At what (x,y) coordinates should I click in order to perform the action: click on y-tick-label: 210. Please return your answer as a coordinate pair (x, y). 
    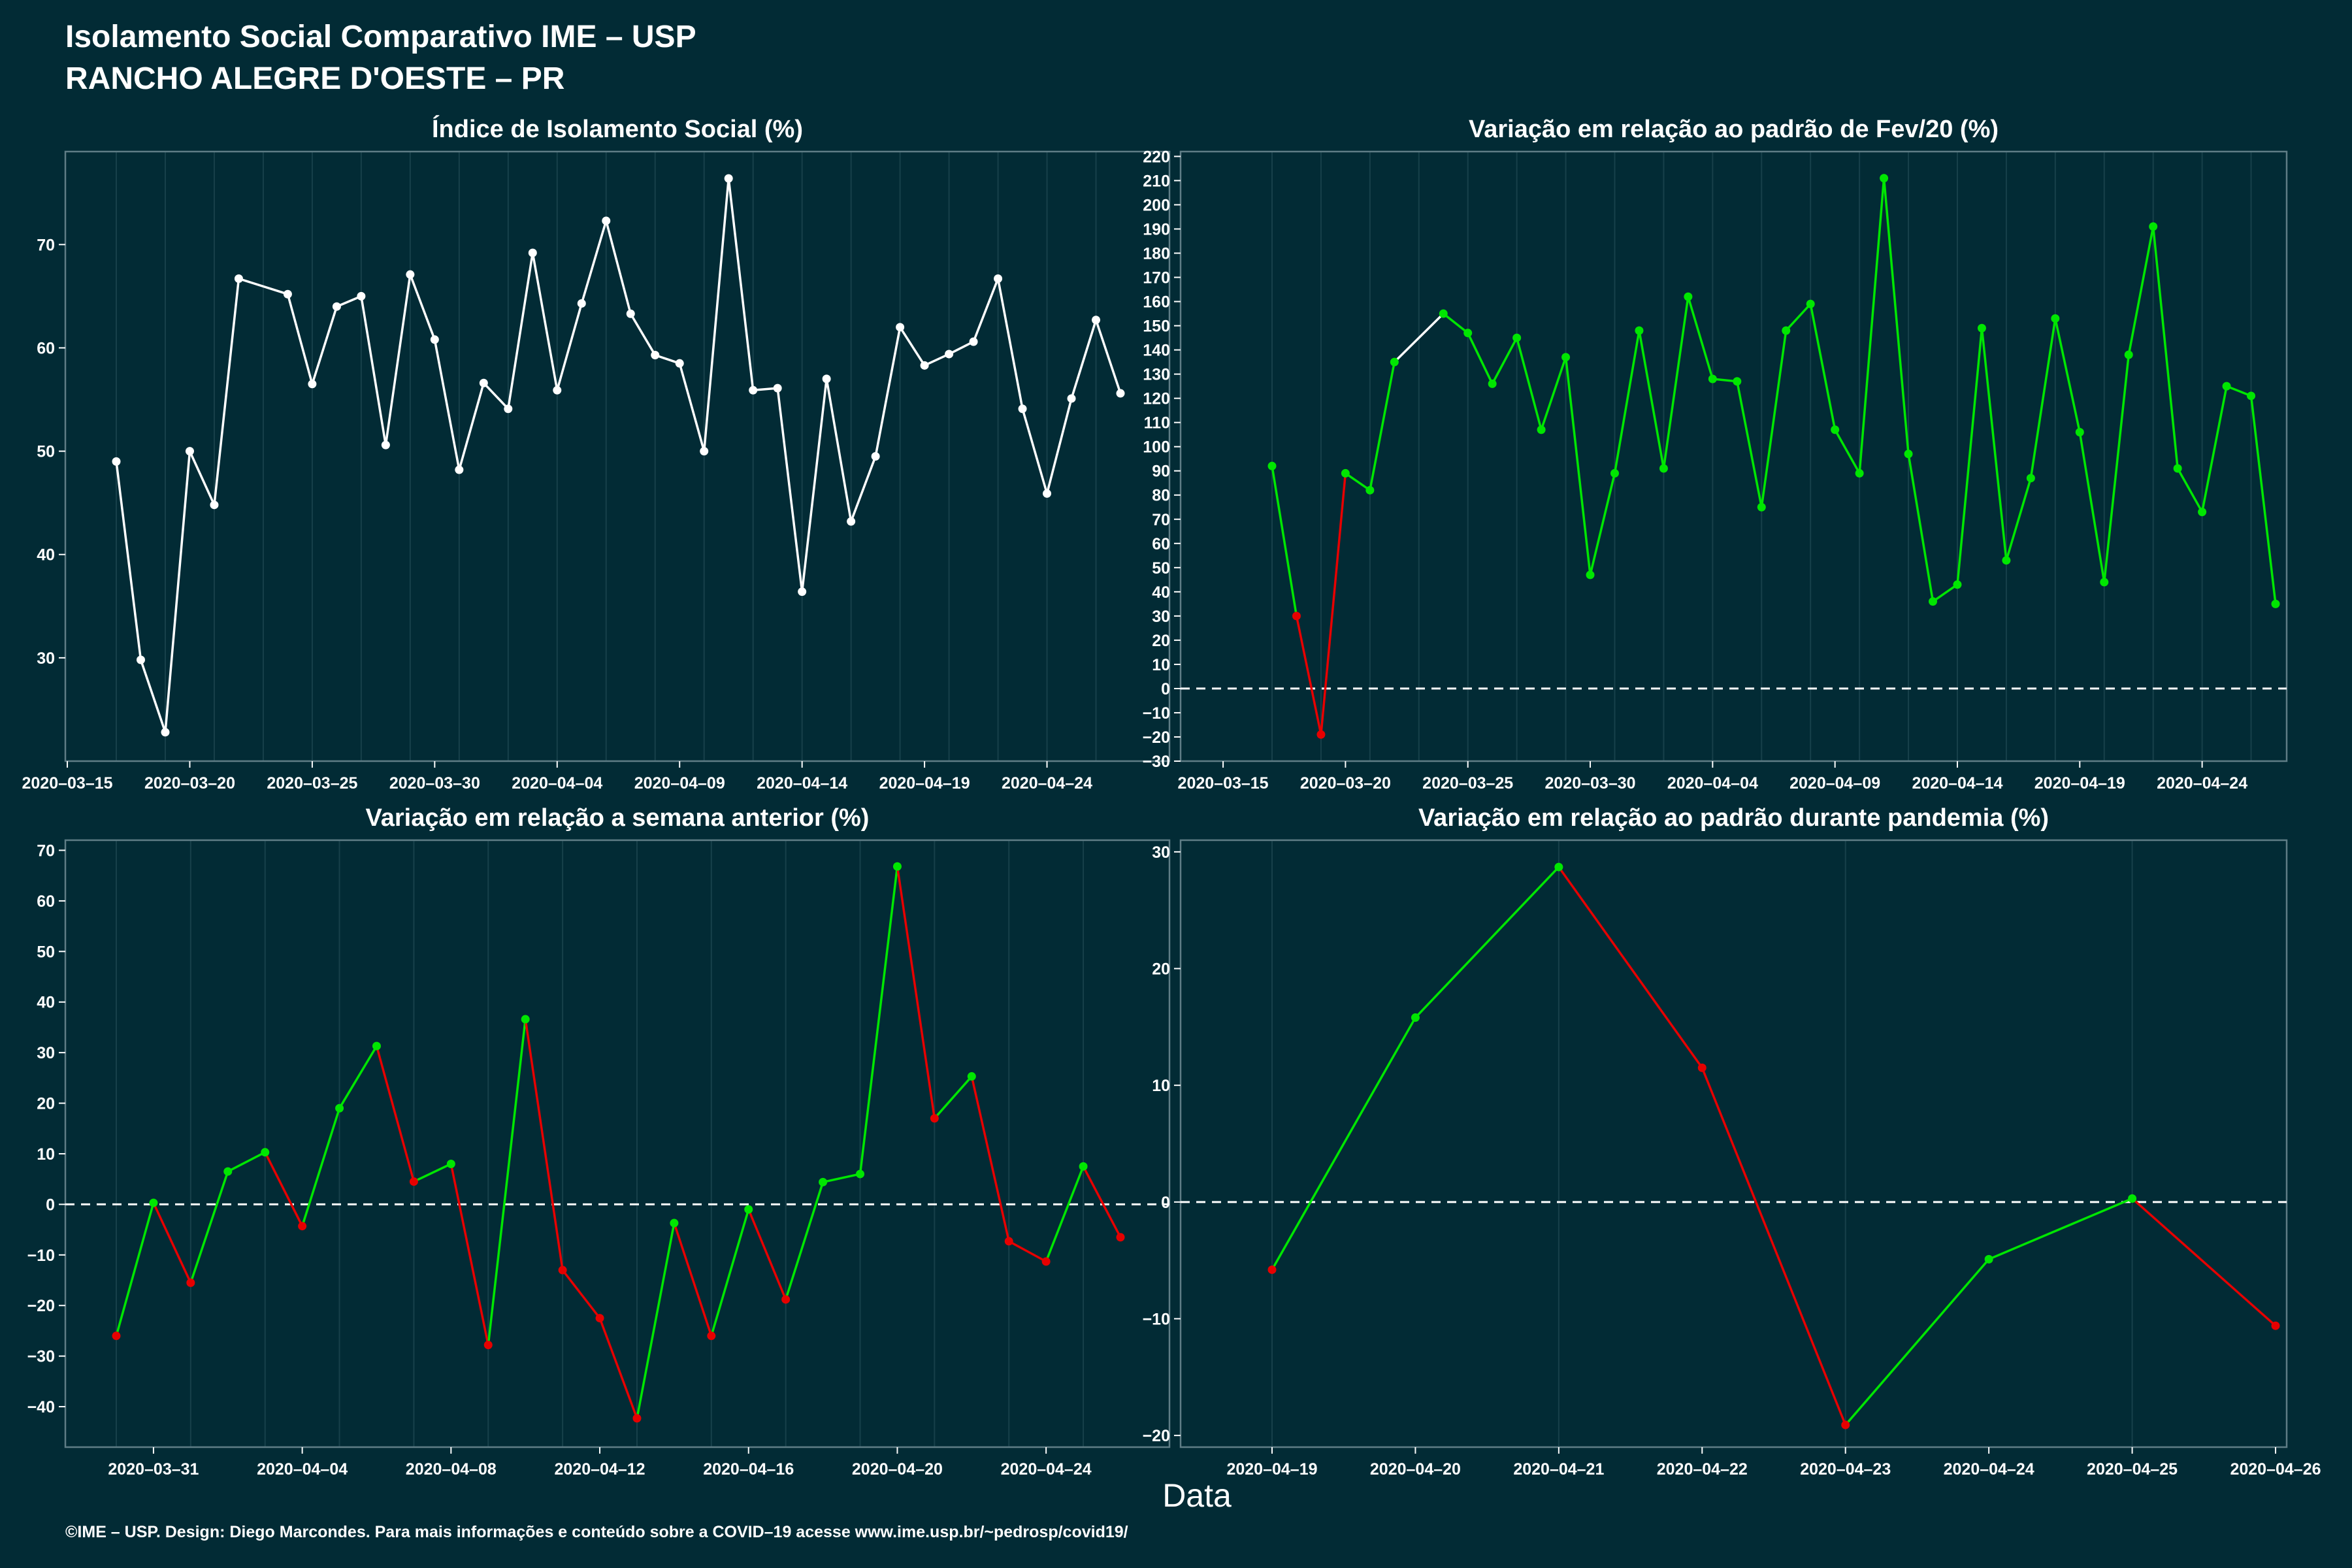
    Looking at the image, I should click on (1156, 181).